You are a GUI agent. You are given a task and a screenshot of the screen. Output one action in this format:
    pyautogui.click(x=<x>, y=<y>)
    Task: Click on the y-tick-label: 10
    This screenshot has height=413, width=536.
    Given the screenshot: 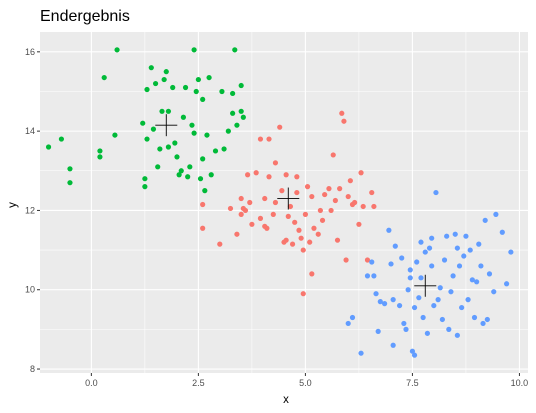 What is the action you would take?
    pyautogui.click(x=30, y=290)
    